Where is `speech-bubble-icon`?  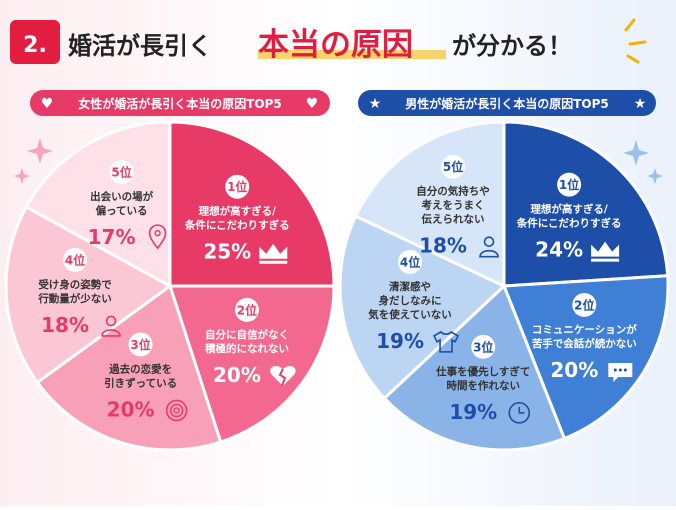 speech-bubble-icon is located at coordinates (620, 372).